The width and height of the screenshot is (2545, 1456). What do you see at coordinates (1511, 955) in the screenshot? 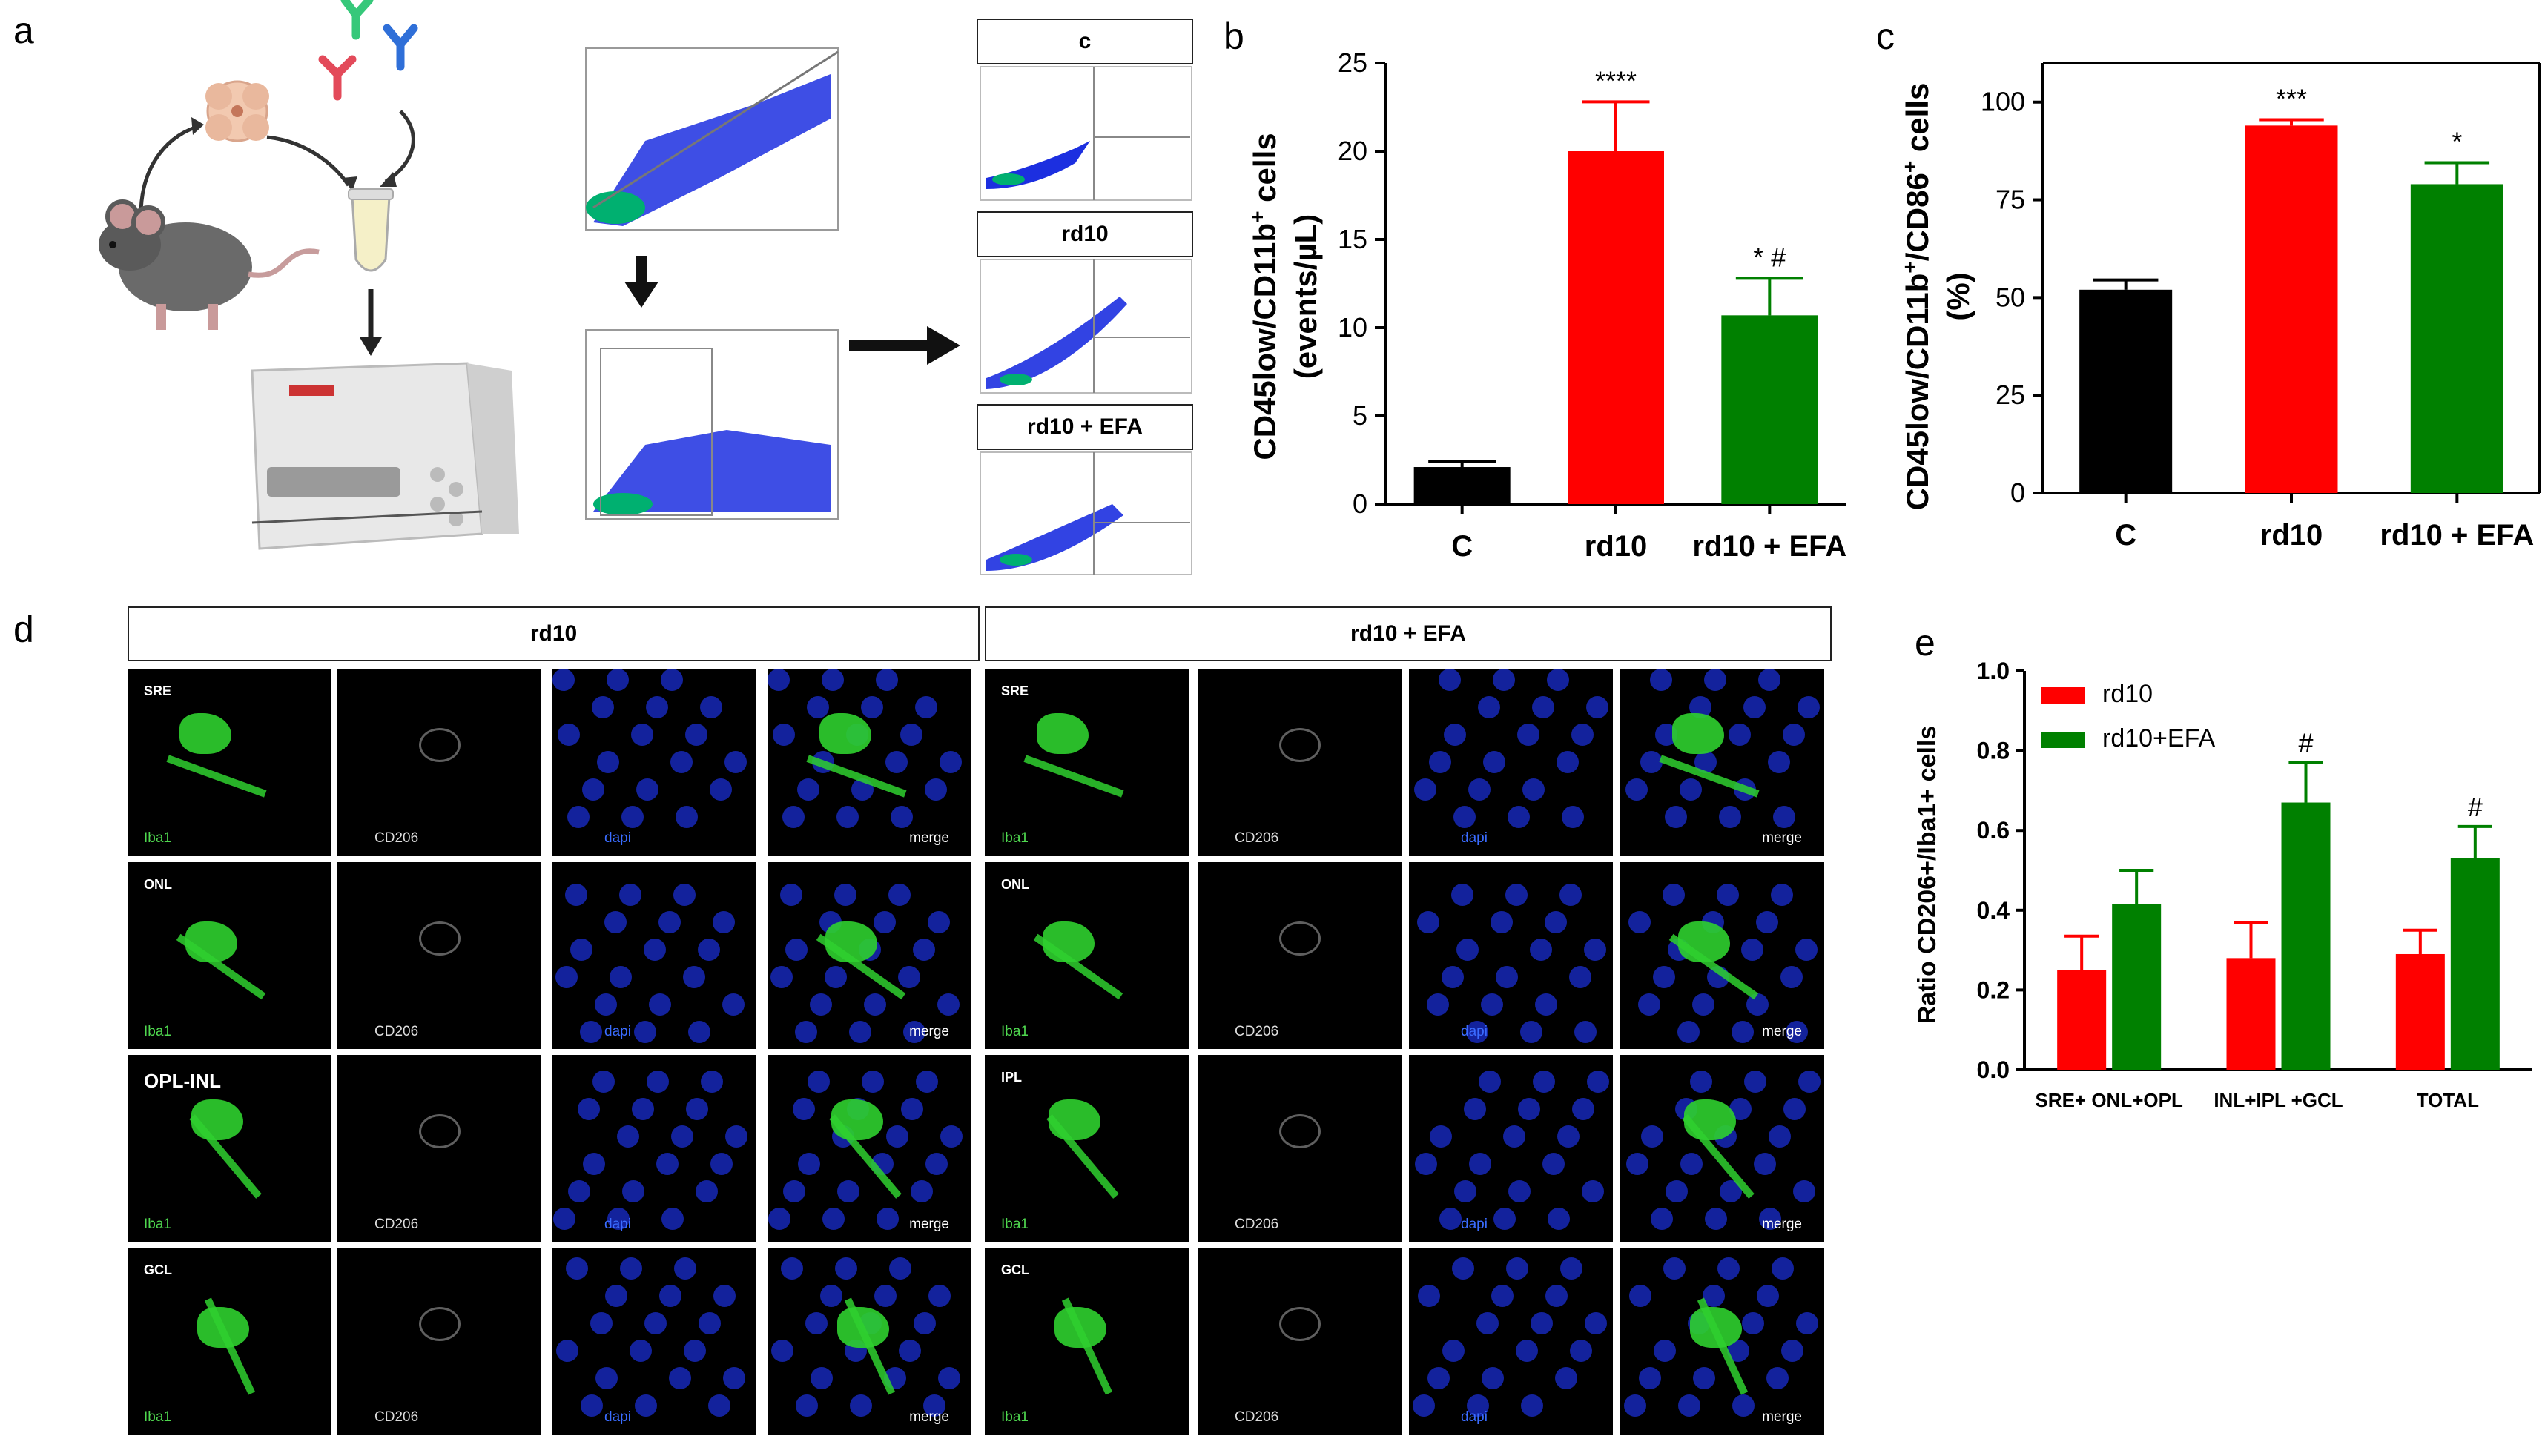
I see `micrograph-r-1-2: dapi` at bounding box center [1511, 955].